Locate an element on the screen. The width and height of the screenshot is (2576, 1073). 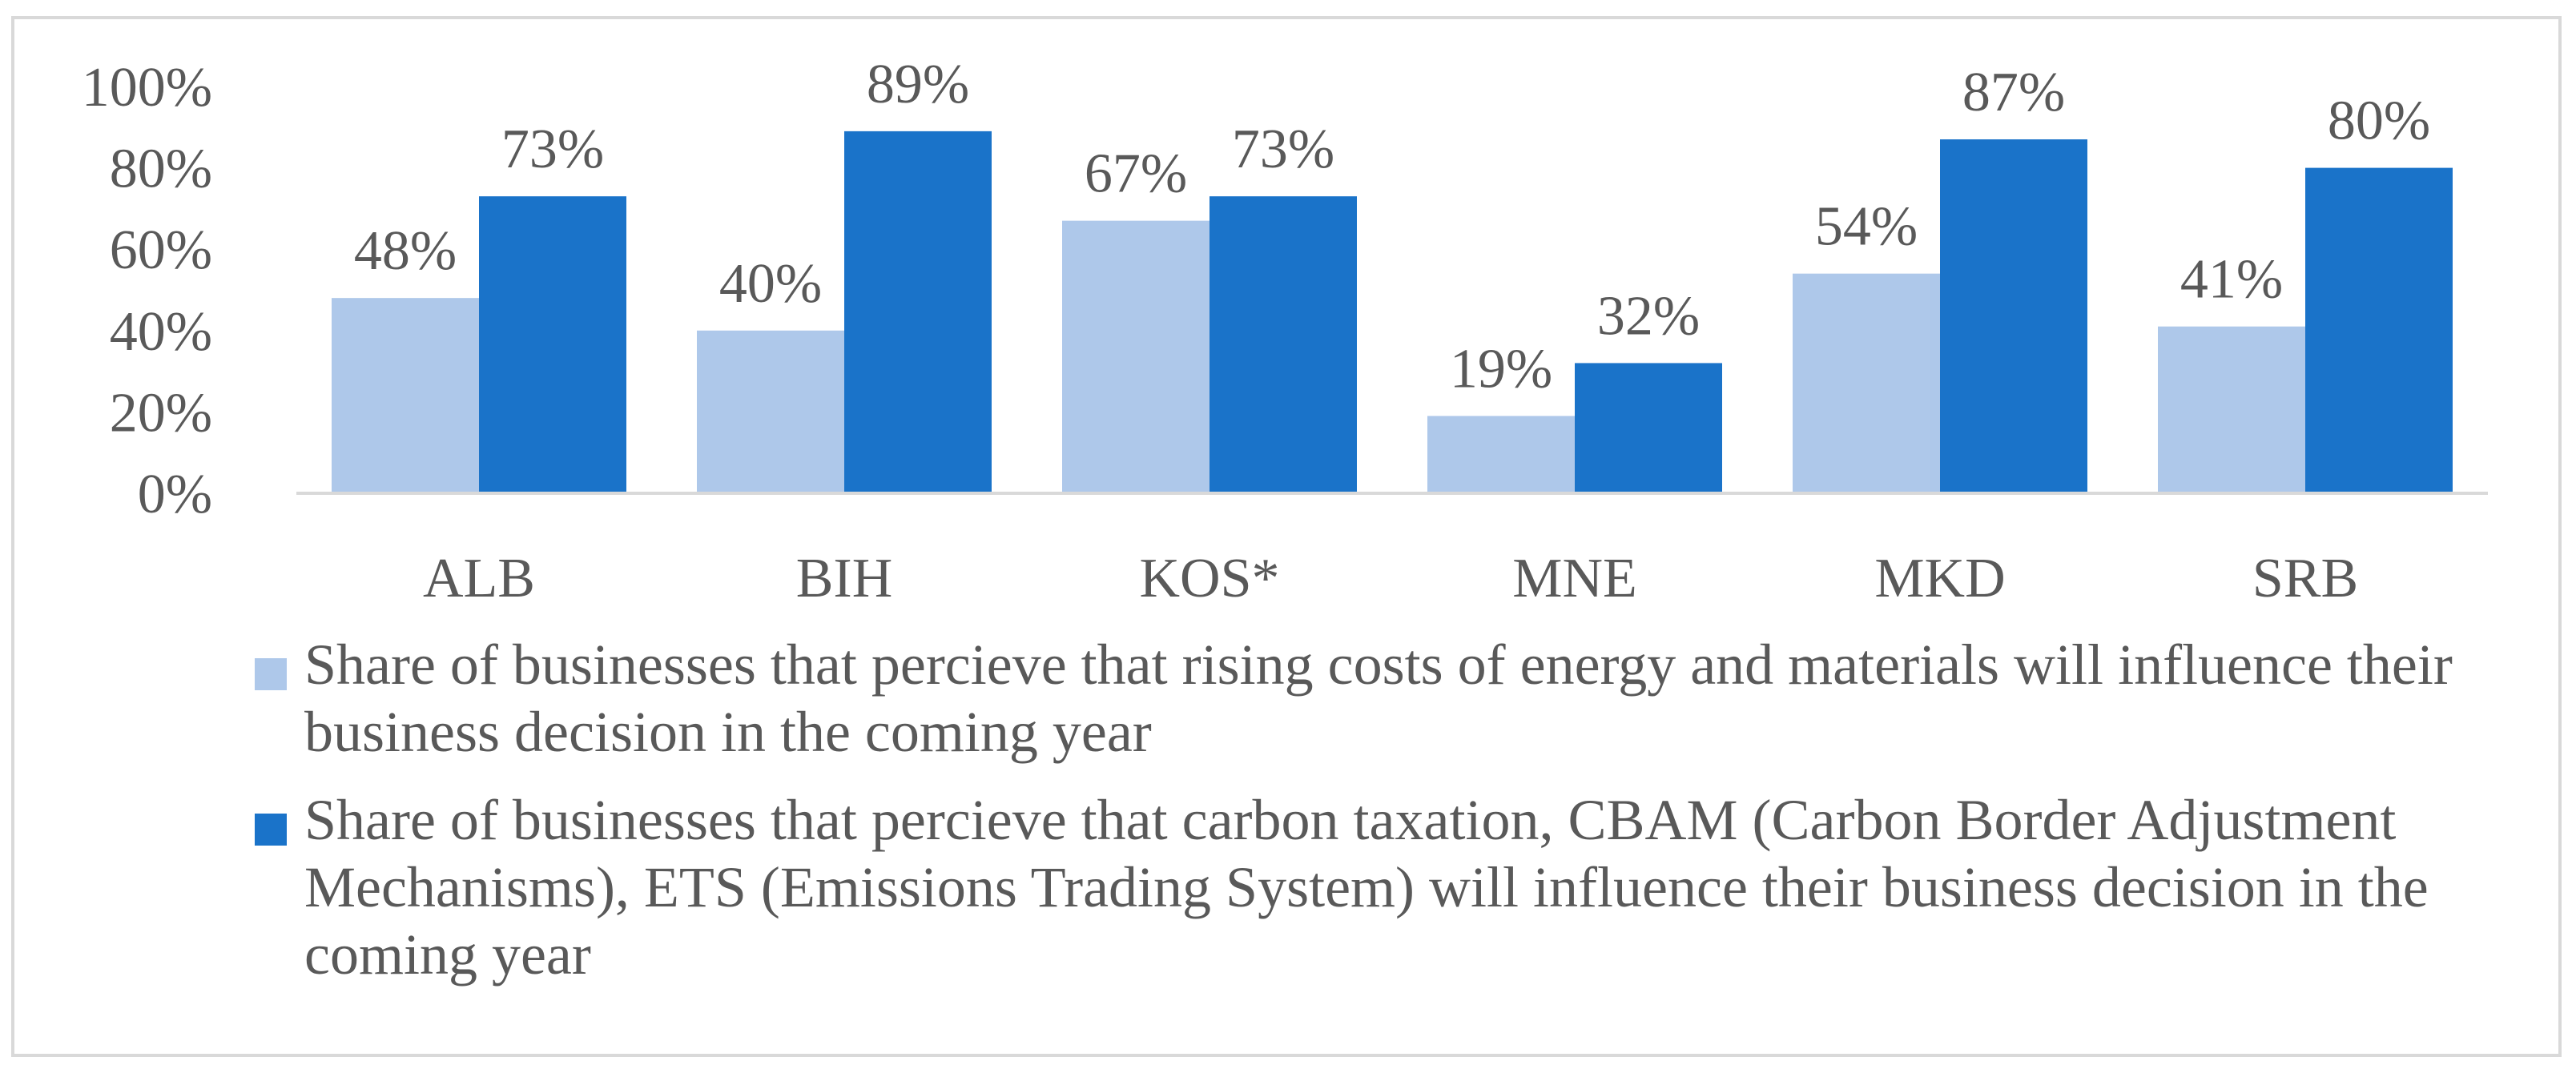
data-label: 19% is located at coordinates (1501, 369).